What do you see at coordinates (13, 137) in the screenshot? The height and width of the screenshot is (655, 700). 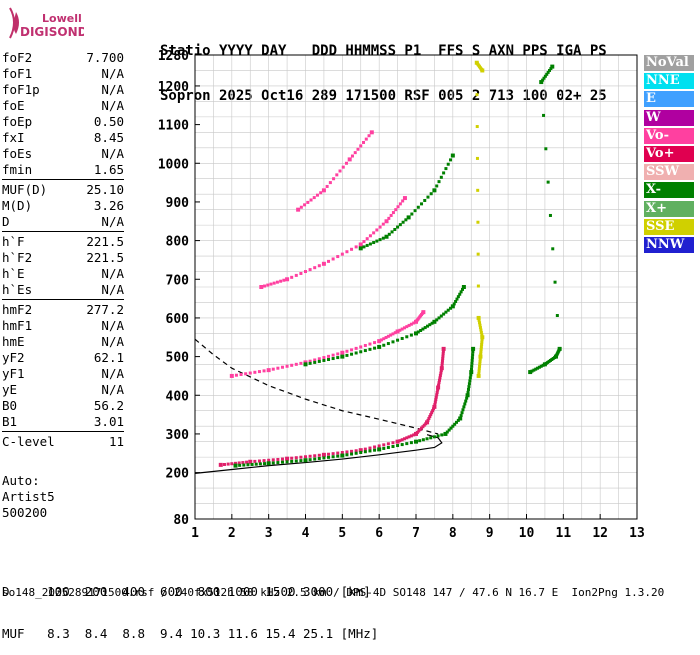 I see `param-label: fxI` at bounding box center [13, 137].